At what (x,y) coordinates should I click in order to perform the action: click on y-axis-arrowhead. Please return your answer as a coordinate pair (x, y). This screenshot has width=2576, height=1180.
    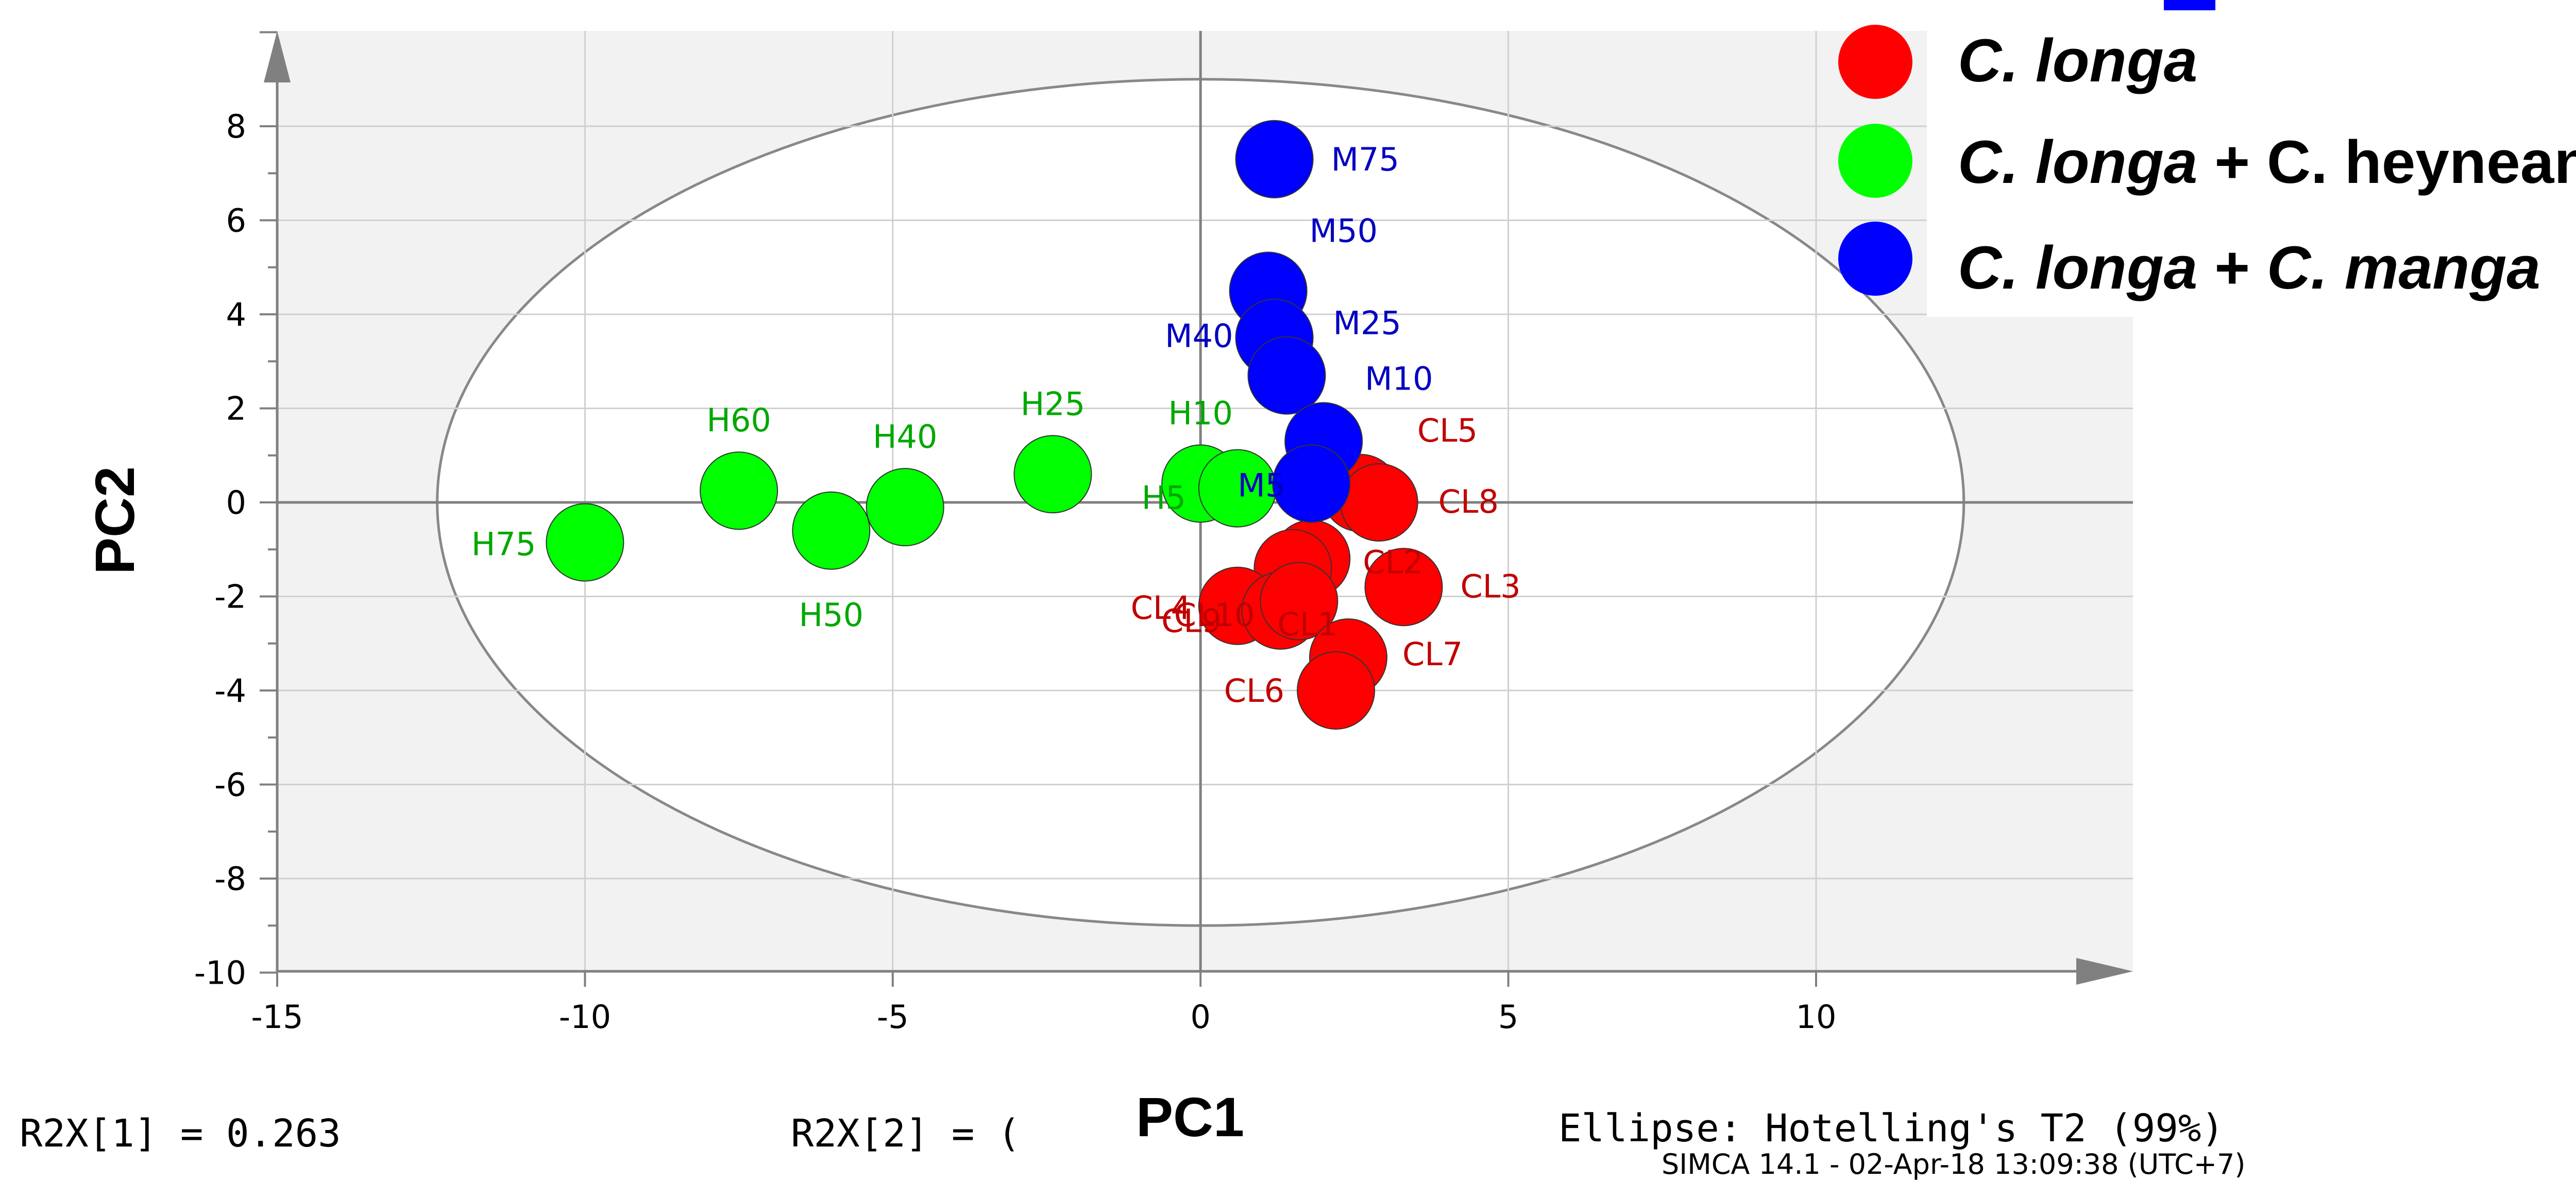
    Looking at the image, I should click on (277, 56).